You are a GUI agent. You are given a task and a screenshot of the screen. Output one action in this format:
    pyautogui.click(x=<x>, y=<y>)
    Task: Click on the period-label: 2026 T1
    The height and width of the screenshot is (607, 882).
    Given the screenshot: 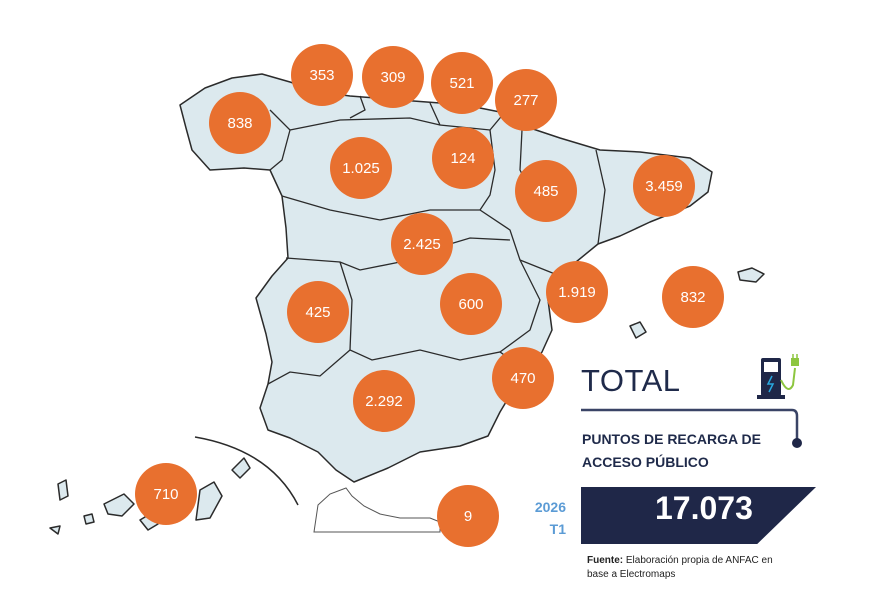 What is the action you would take?
    pyautogui.click(x=543, y=518)
    